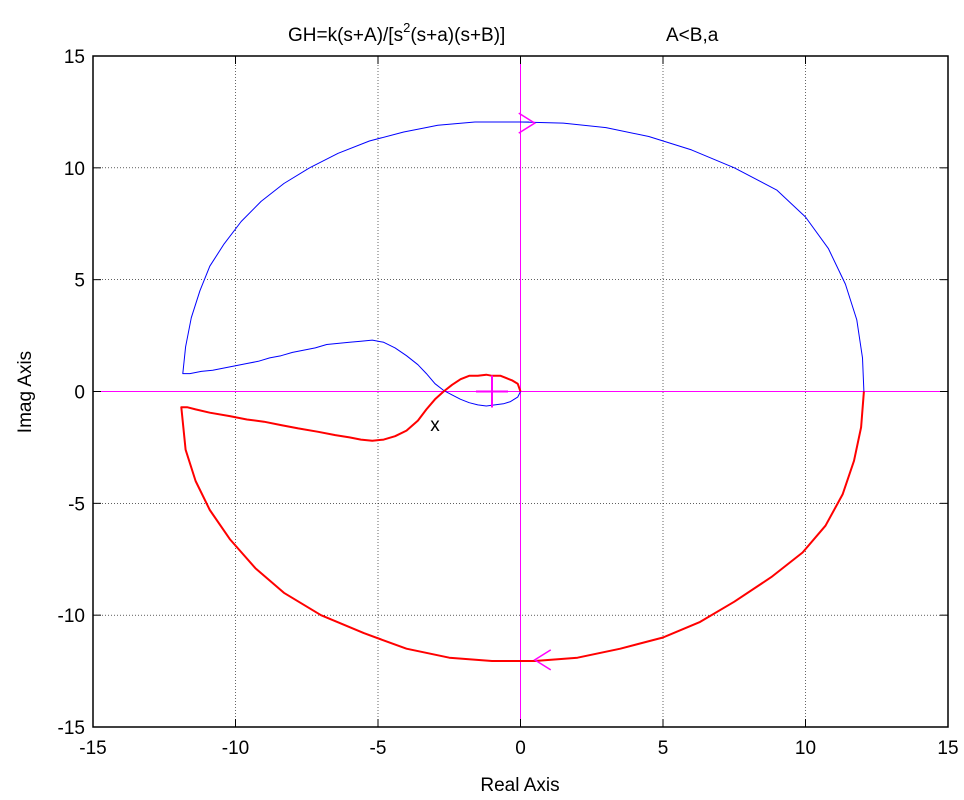  What do you see at coordinates (692, 35) in the screenshot?
I see `chart-title-condition: A<B,a` at bounding box center [692, 35].